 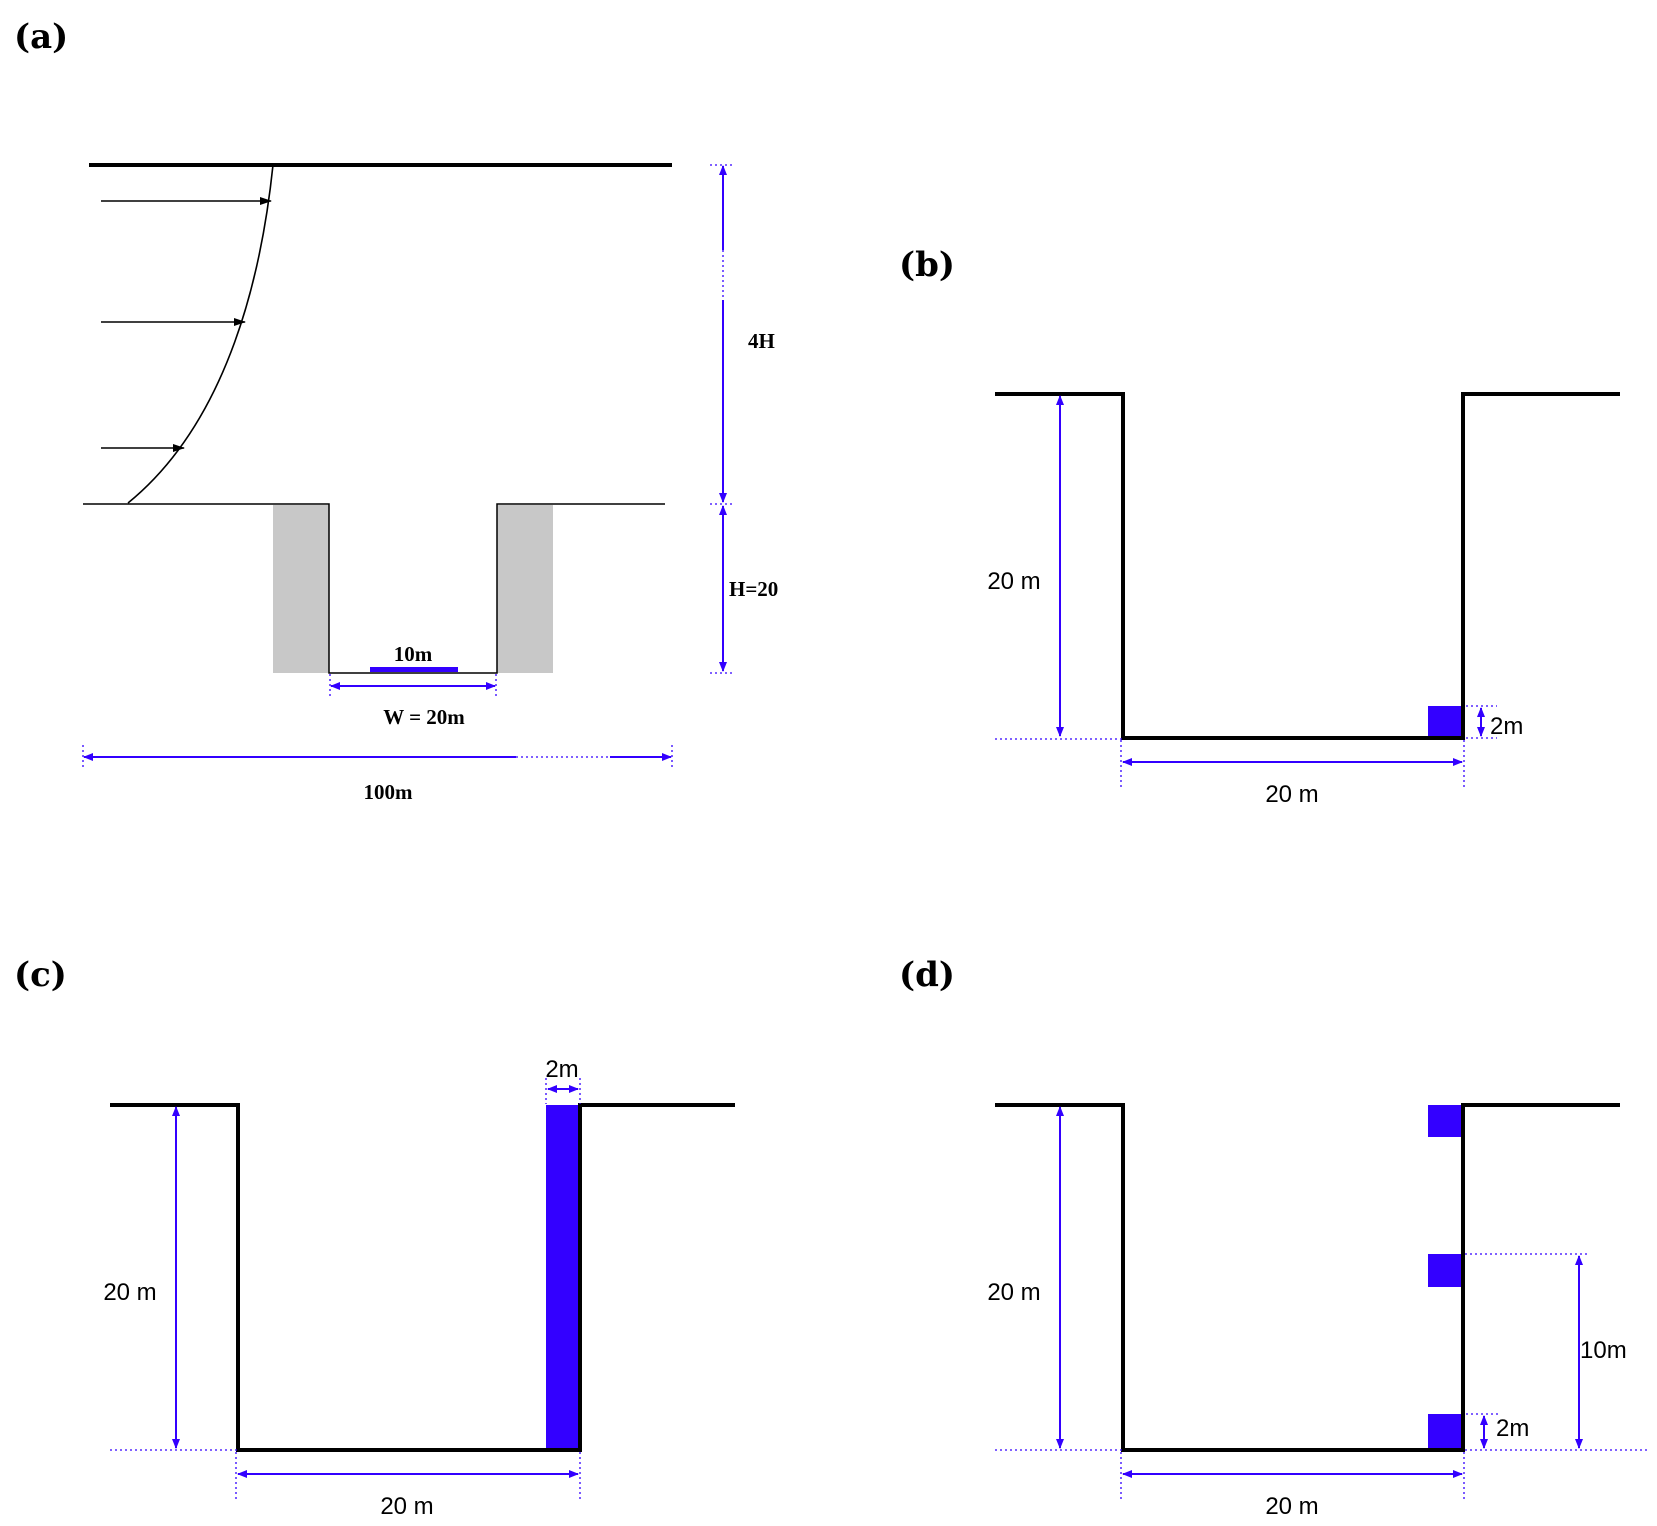 What do you see at coordinates (40, 975) in the screenshot?
I see `panel-c-label: (c)` at bounding box center [40, 975].